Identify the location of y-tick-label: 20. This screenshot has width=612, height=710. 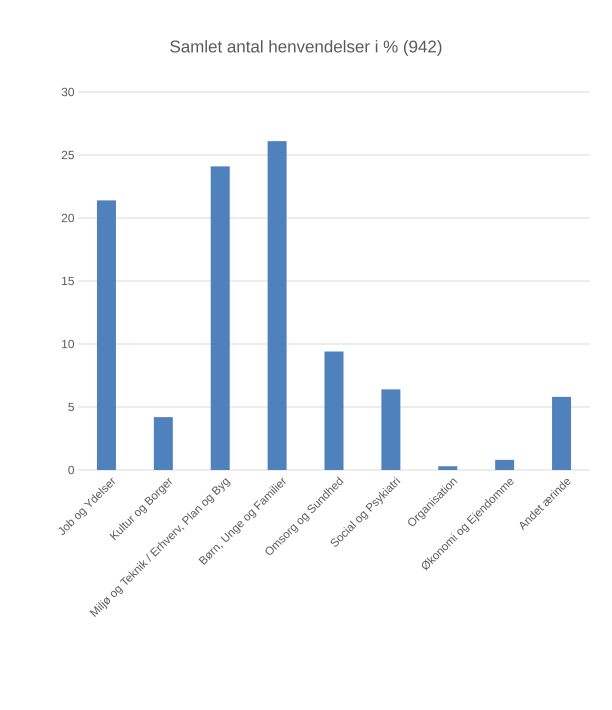
(68, 218).